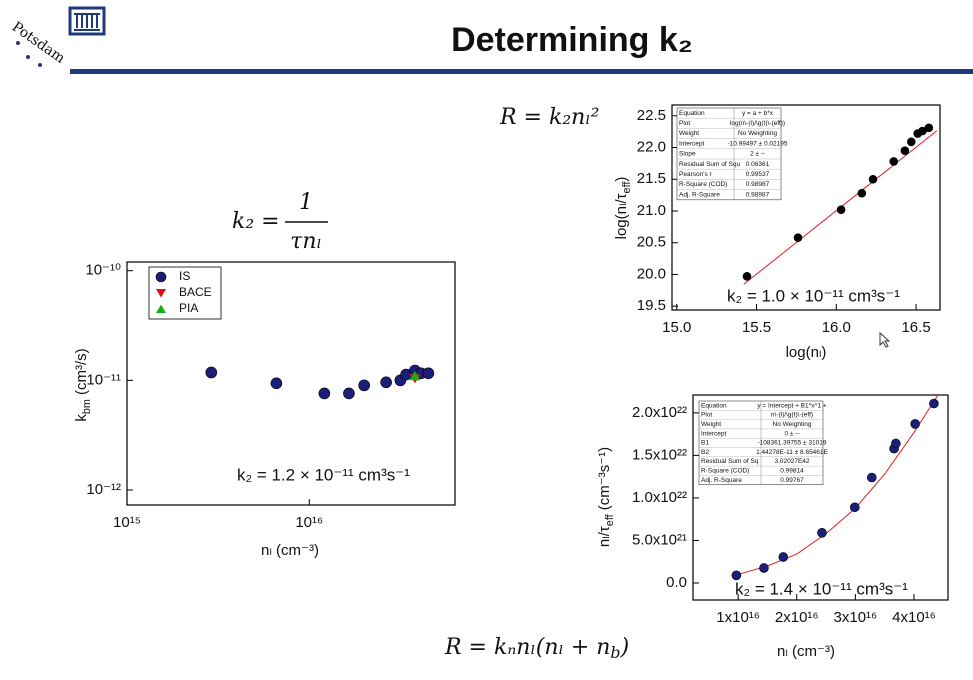 This screenshot has height=680, width=973. I want to click on y-tick-label: 21.0, so click(651, 210).